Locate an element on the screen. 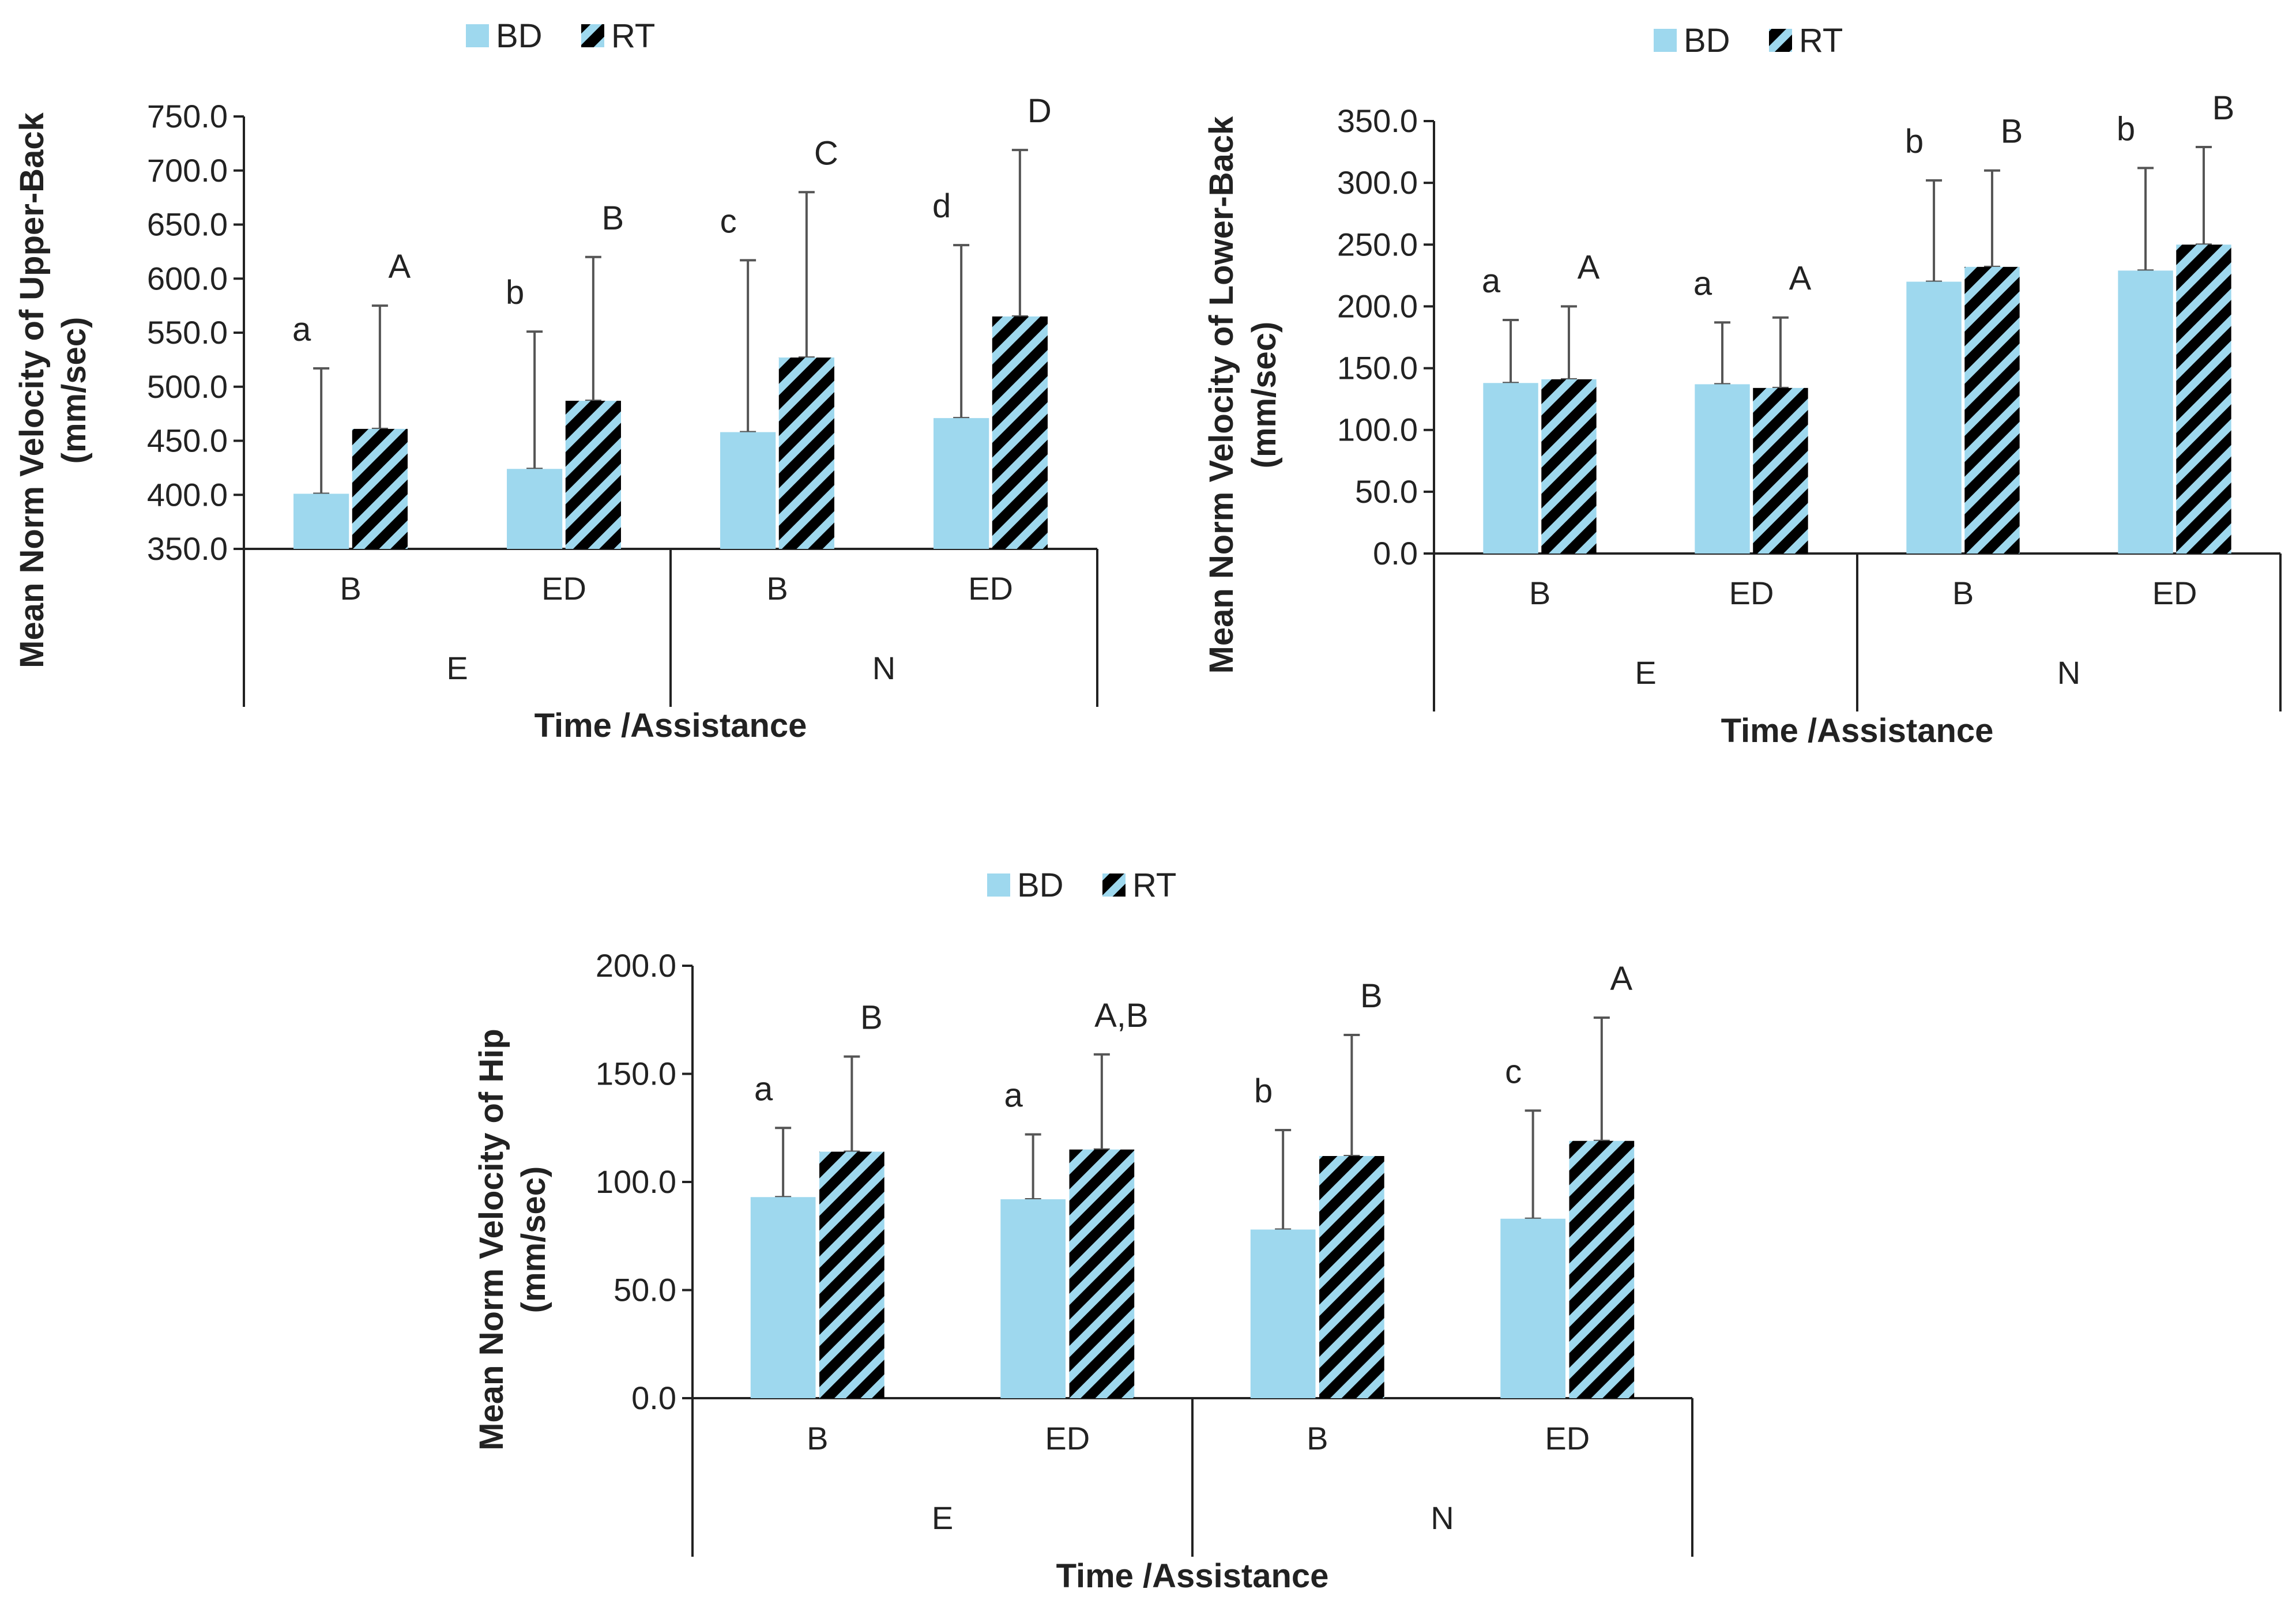  y-axis-title: Mean Norm Velocity of Hip is located at coordinates (491, 1240).